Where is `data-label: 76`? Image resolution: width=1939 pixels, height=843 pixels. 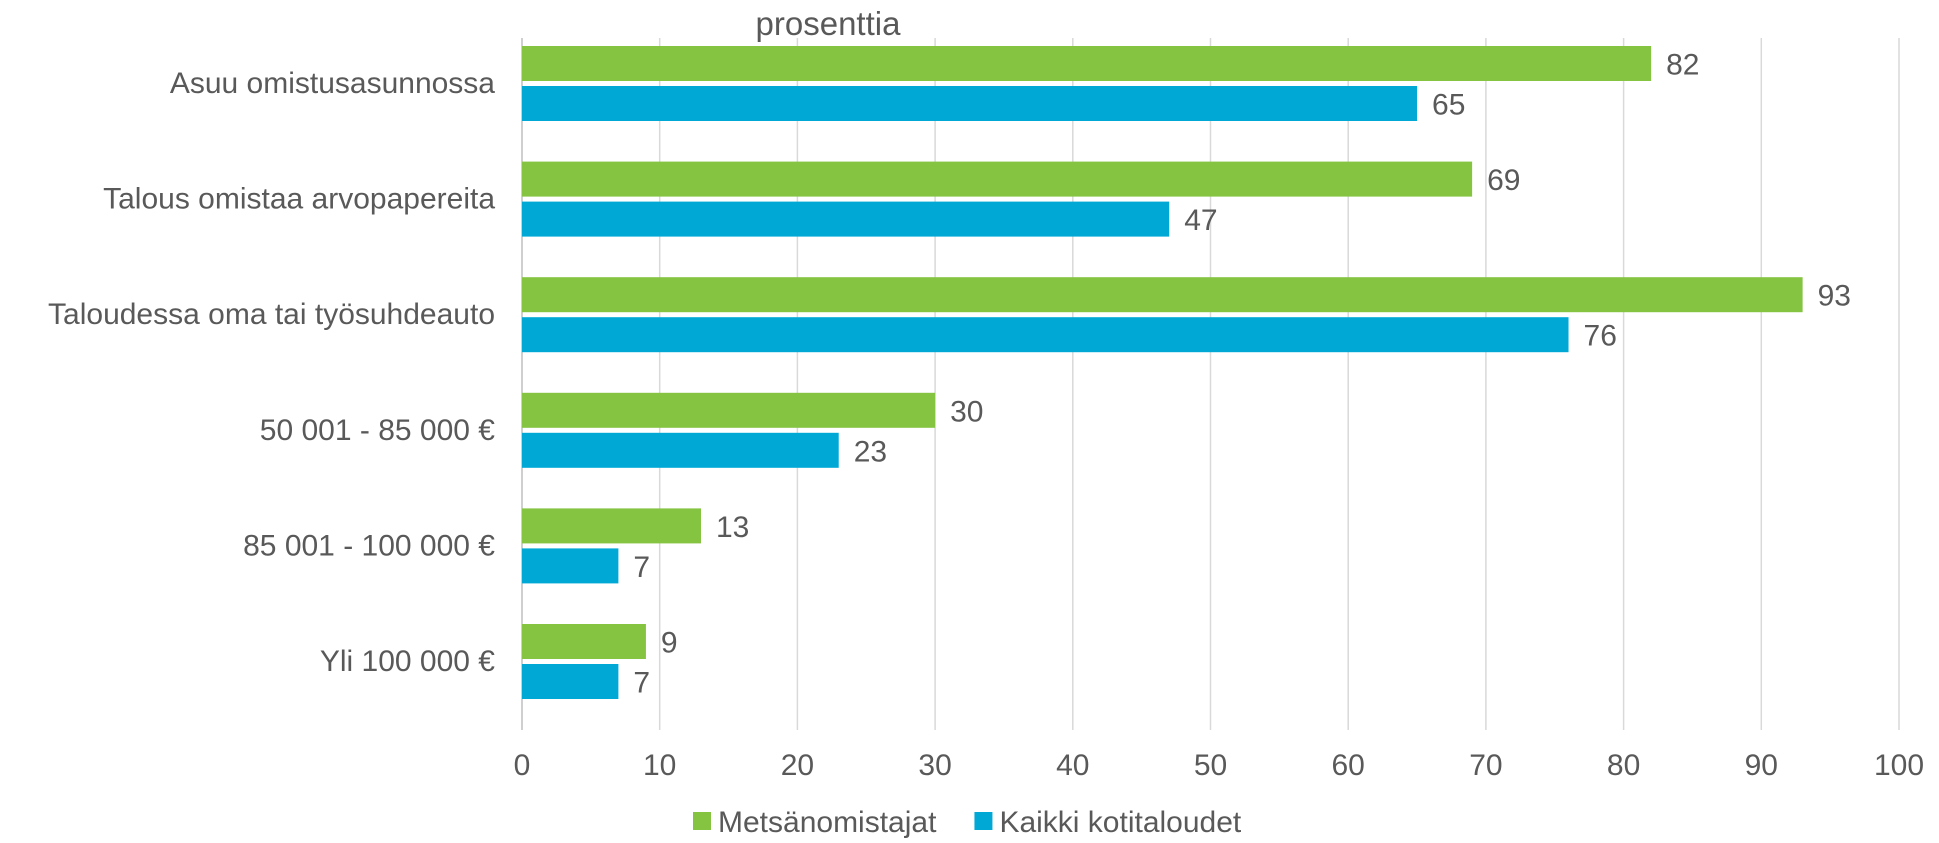 data-label: 76 is located at coordinates (1600, 336).